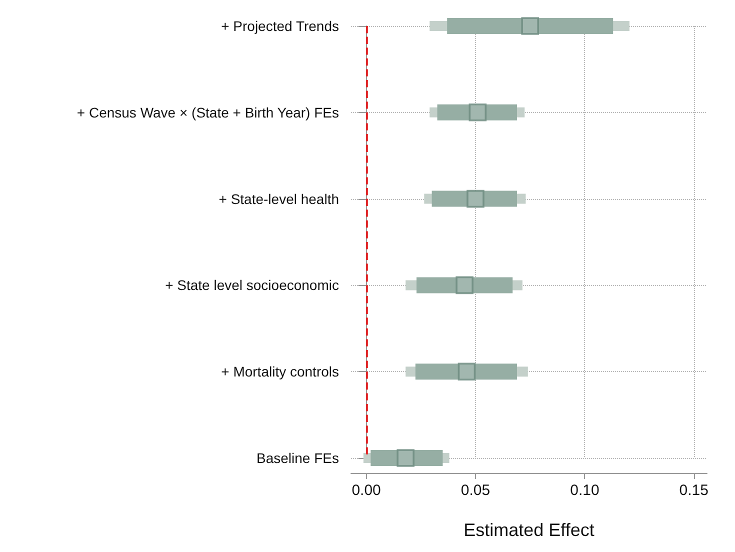  What do you see at coordinates (297, 458) in the screenshot?
I see `y-tick-label: Baseline FEs` at bounding box center [297, 458].